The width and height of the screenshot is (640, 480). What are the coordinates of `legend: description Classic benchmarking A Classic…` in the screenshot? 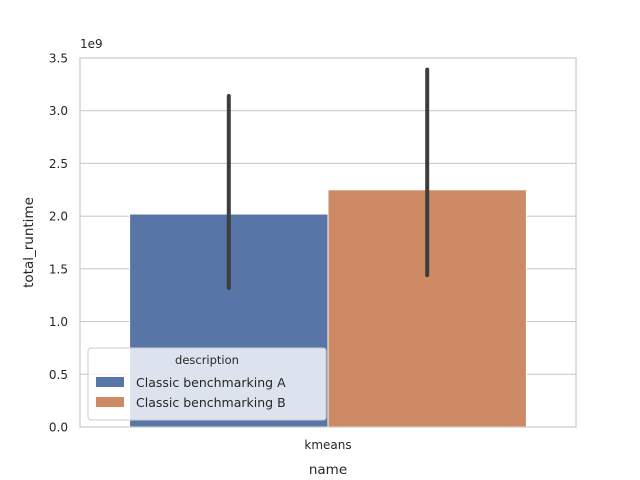 It's located at (207, 384).